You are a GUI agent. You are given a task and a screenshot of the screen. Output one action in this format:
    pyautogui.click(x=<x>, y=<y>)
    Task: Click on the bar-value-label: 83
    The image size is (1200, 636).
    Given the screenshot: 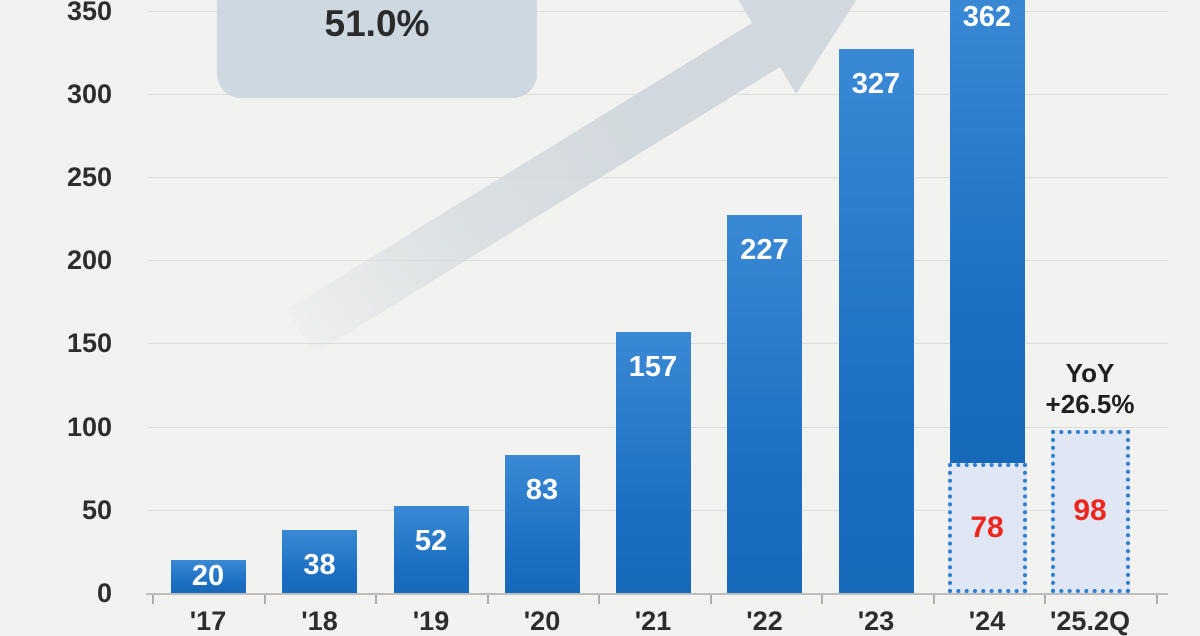 What is the action you would take?
    pyautogui.click(x=542, y=489)
    